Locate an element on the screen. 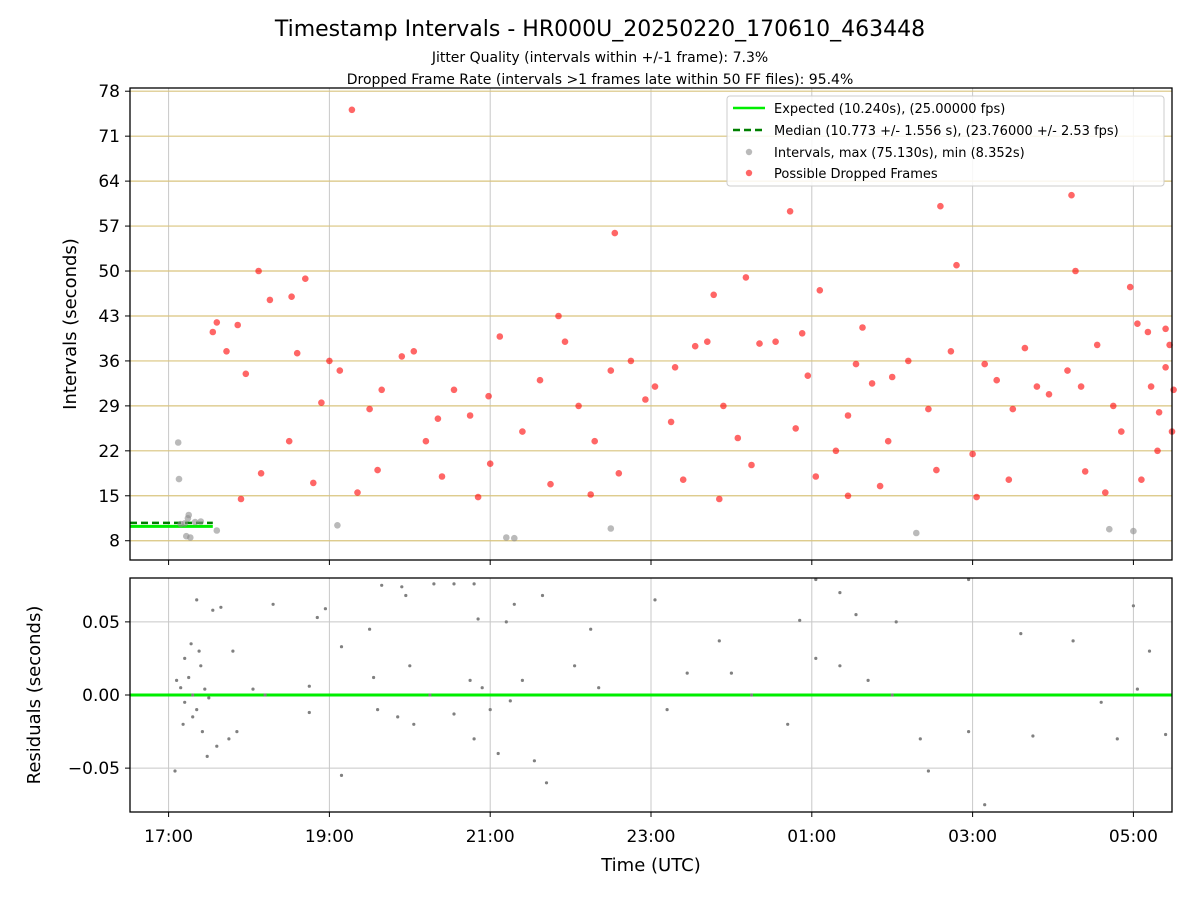 Image resolution: width=1200 pixels, height=900 pixels. x-tick-label-3: 23:00 is located at coordinates (651, 837).